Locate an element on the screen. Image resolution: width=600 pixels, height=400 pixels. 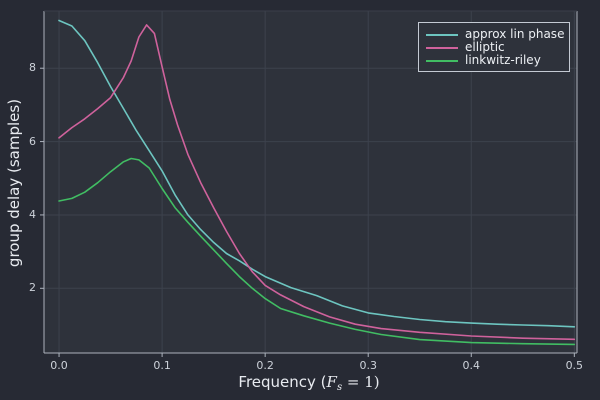
x-tick-label: 0.4 is located at coordinates (471, 365).